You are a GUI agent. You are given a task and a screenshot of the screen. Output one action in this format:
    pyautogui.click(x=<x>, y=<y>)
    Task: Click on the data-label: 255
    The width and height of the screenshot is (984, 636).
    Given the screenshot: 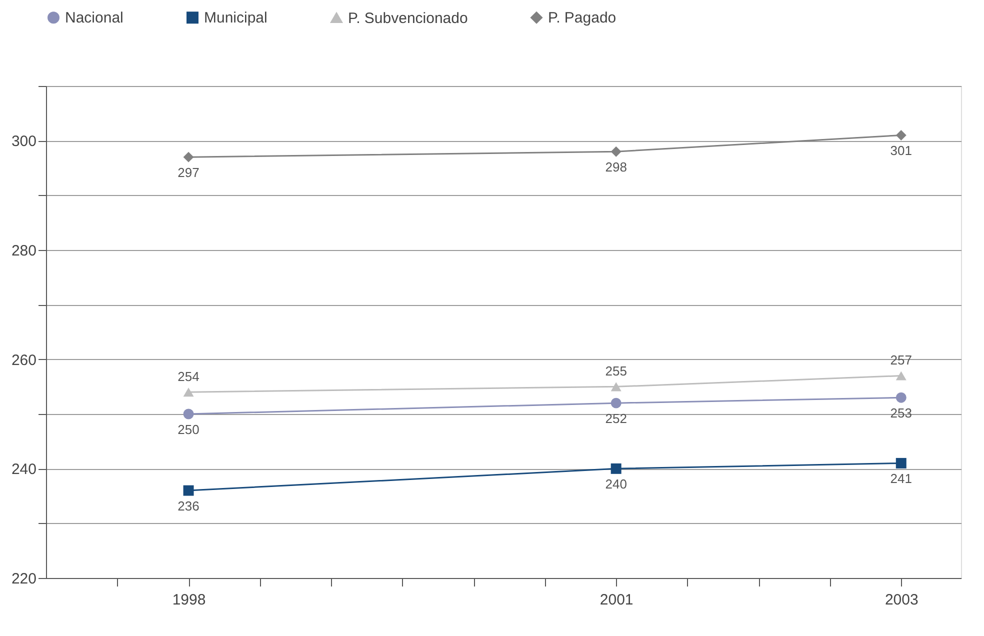 What is the action you would take?
    pyautogui.click(x=616, y=371)
    